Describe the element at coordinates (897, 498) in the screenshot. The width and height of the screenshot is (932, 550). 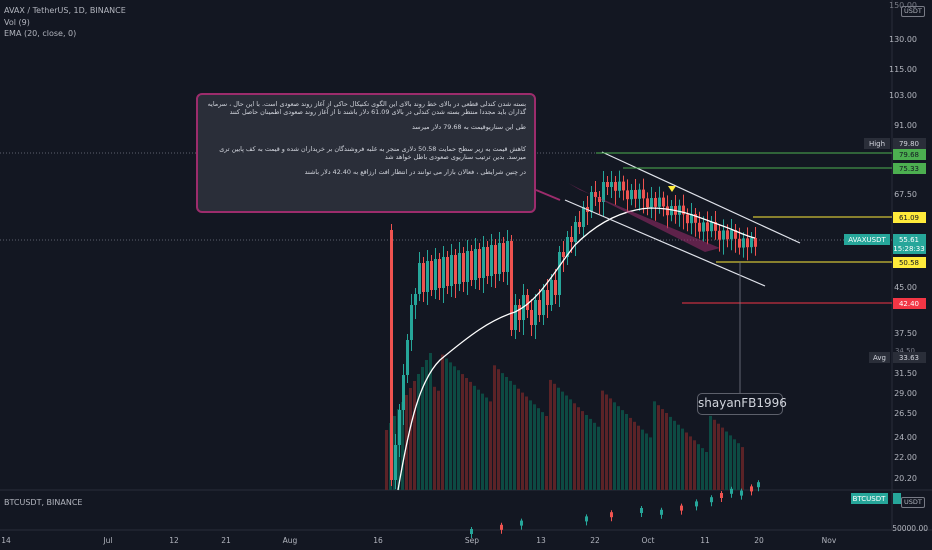
I see `btc-value-tag` at that location.